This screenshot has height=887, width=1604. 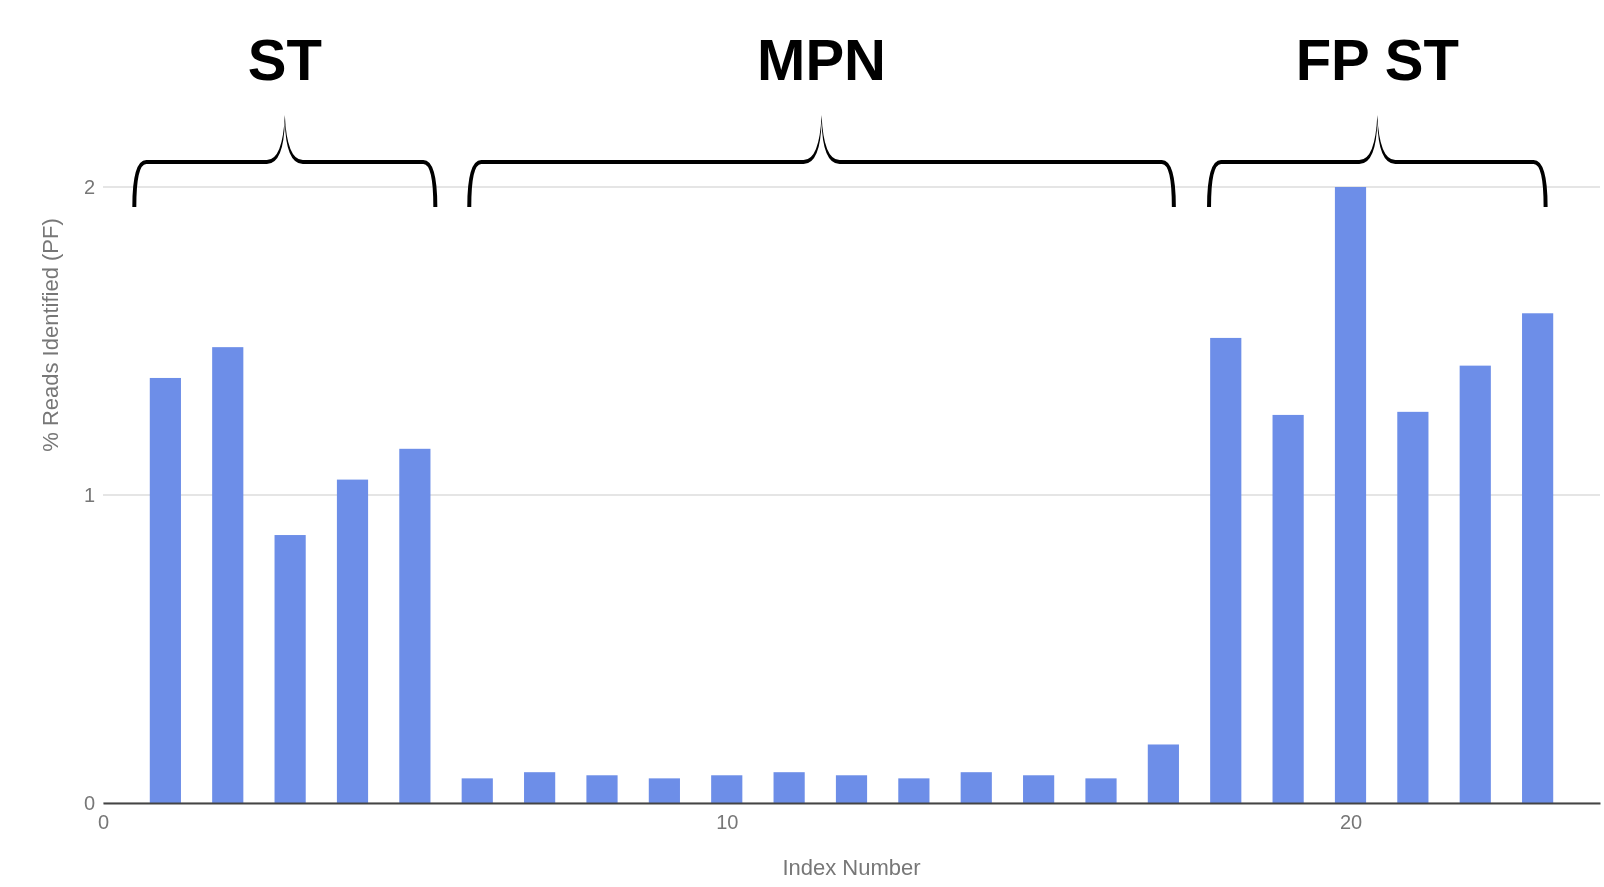 I want to click on y-axis-title: % Reads Identified (PF), so click(x=50, y=335).